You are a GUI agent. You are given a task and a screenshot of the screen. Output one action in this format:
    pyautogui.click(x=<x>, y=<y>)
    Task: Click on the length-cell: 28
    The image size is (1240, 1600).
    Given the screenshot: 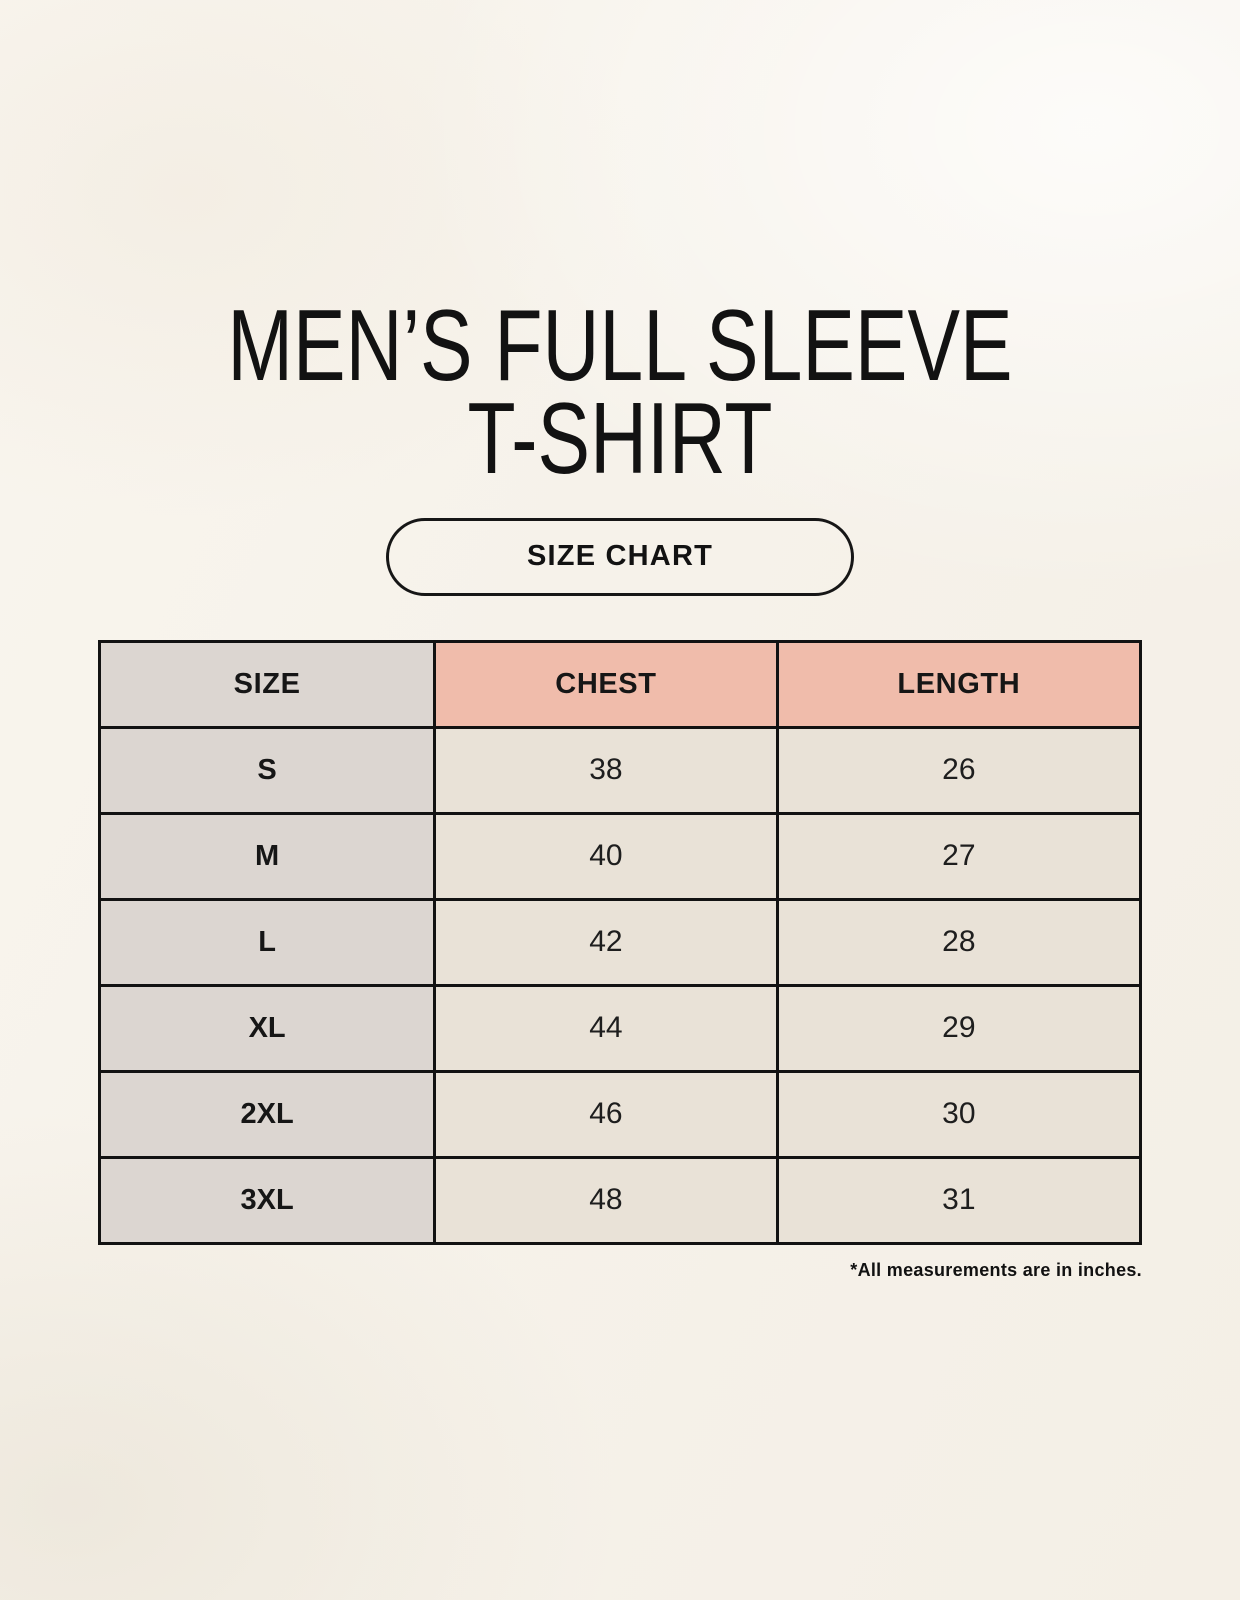 What is the action you would take?
    pyautogui.click(x=959, y=942)
    